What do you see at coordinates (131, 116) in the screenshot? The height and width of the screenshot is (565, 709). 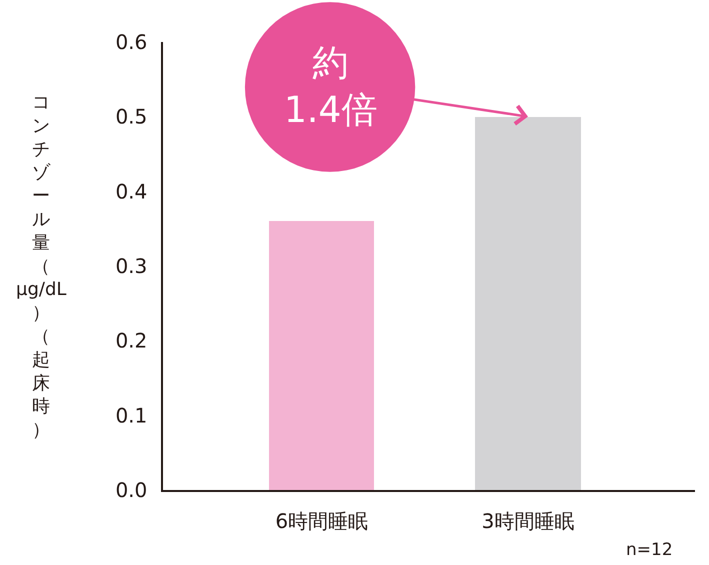 I see `y-tick-label: 0.5` at bounding box center [131, 116].